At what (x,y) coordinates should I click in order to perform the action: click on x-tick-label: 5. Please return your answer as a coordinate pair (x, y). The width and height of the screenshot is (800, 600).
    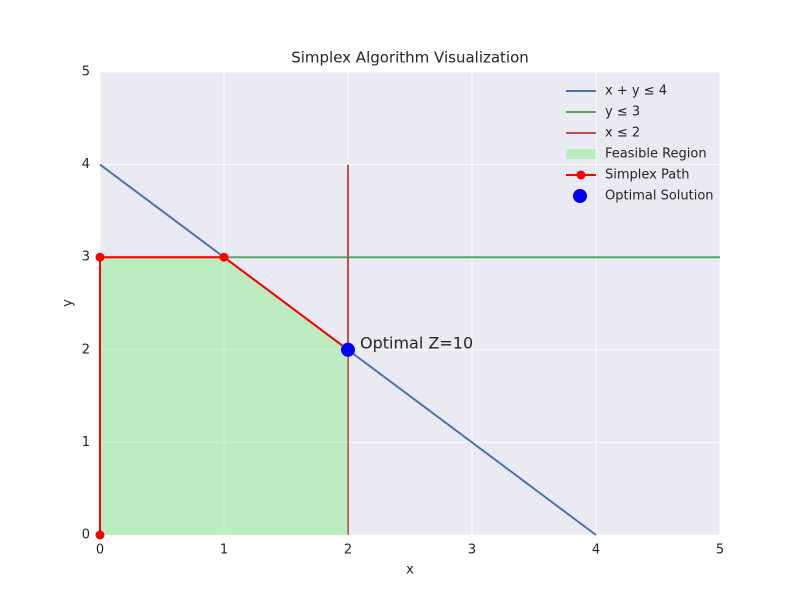
    Looking at the image, I should click on (720, 550).